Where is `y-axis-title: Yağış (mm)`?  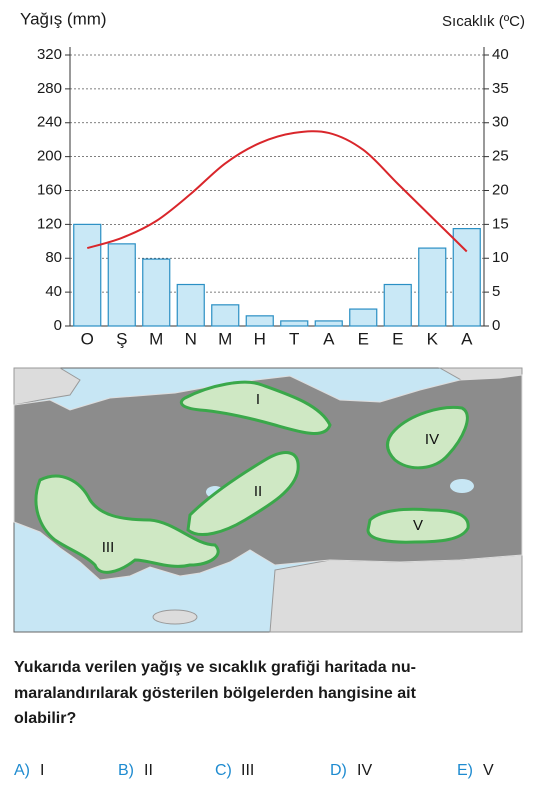 y-axis-title: Yağış (mm) is located at coordinates (63, 18).